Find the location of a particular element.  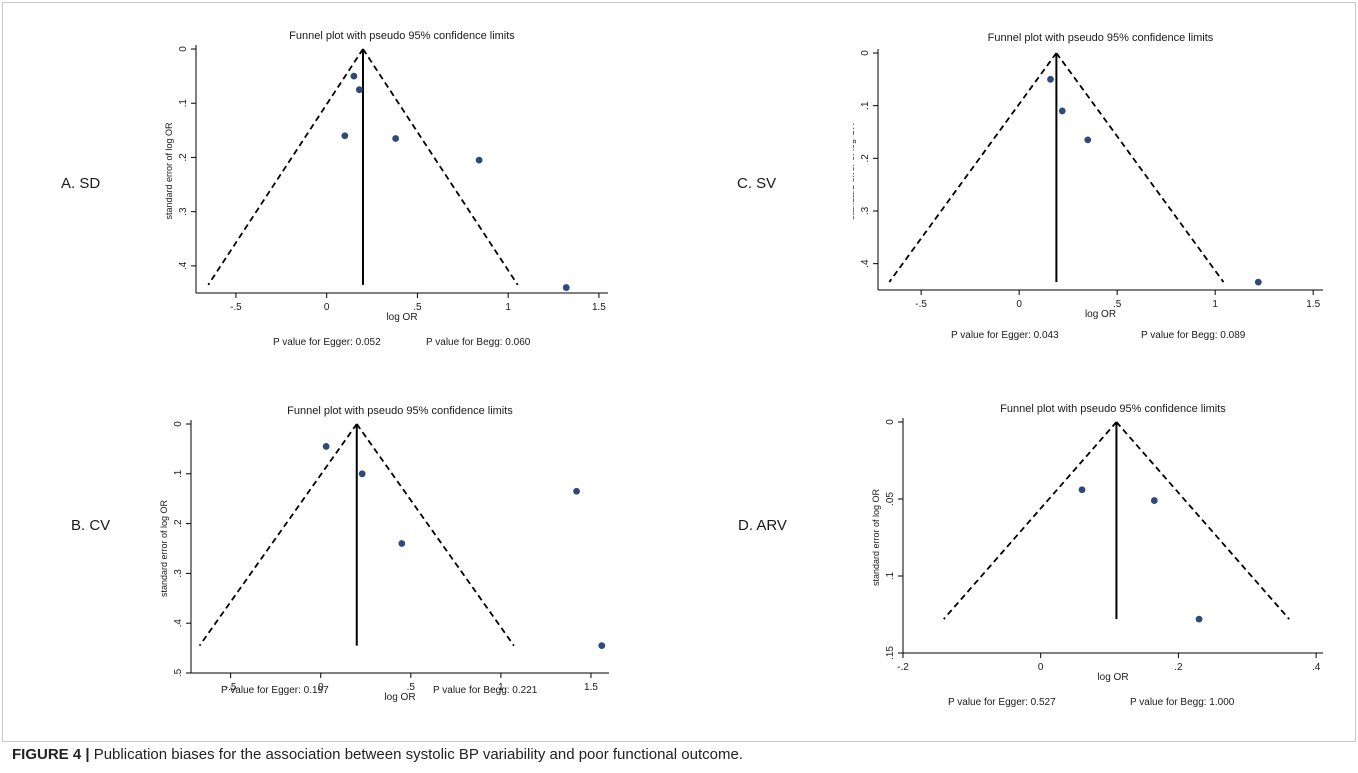

caption-figure-label: FIGURE 4 | is located at coordinates (51, 754).